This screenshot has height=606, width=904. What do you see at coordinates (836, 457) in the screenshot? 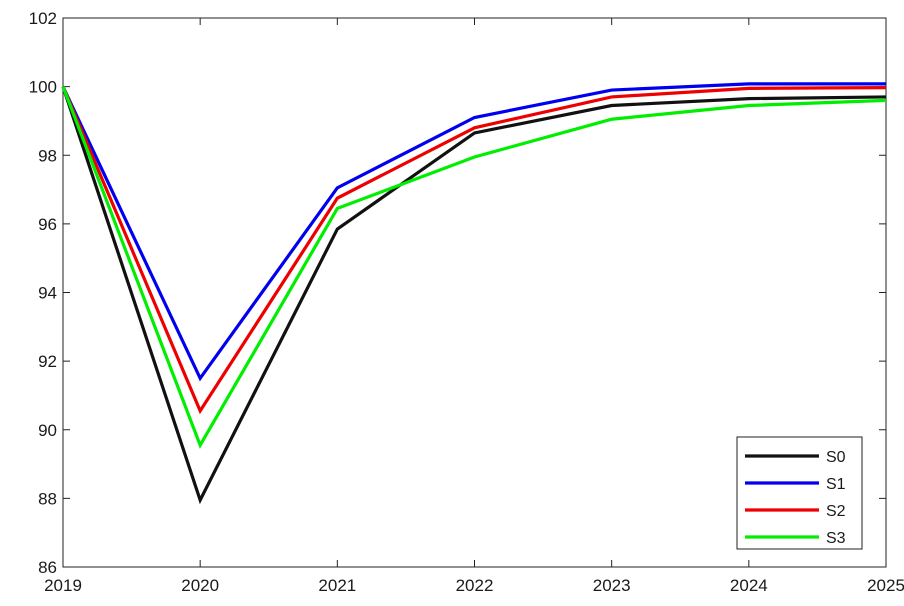
I see `legend-label-s0: S0` at bounding box center [836, 457].